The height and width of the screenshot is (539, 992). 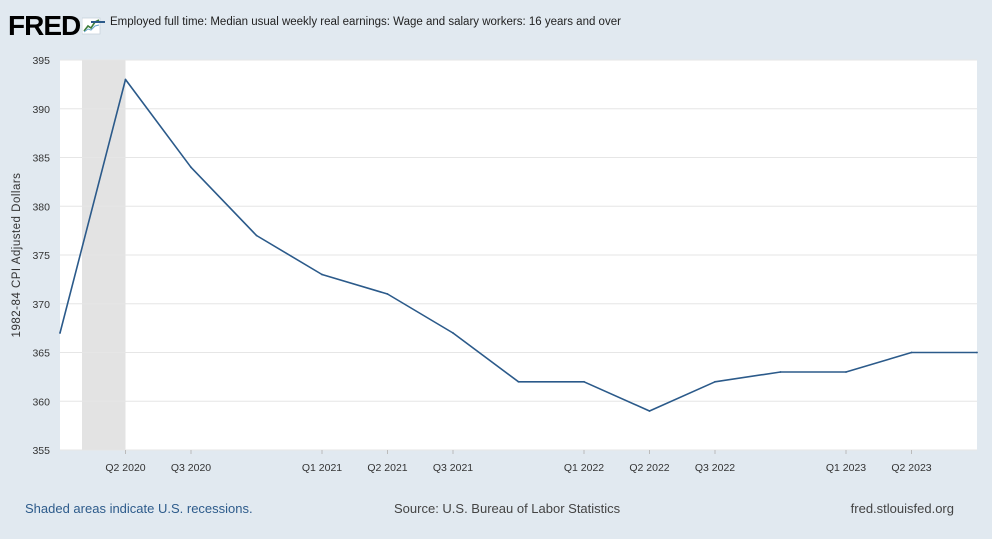 What do you see at coordinates (41, 110) in the screenshot?
I see `y-tick-label: 390` at bounding box center [41, 110].